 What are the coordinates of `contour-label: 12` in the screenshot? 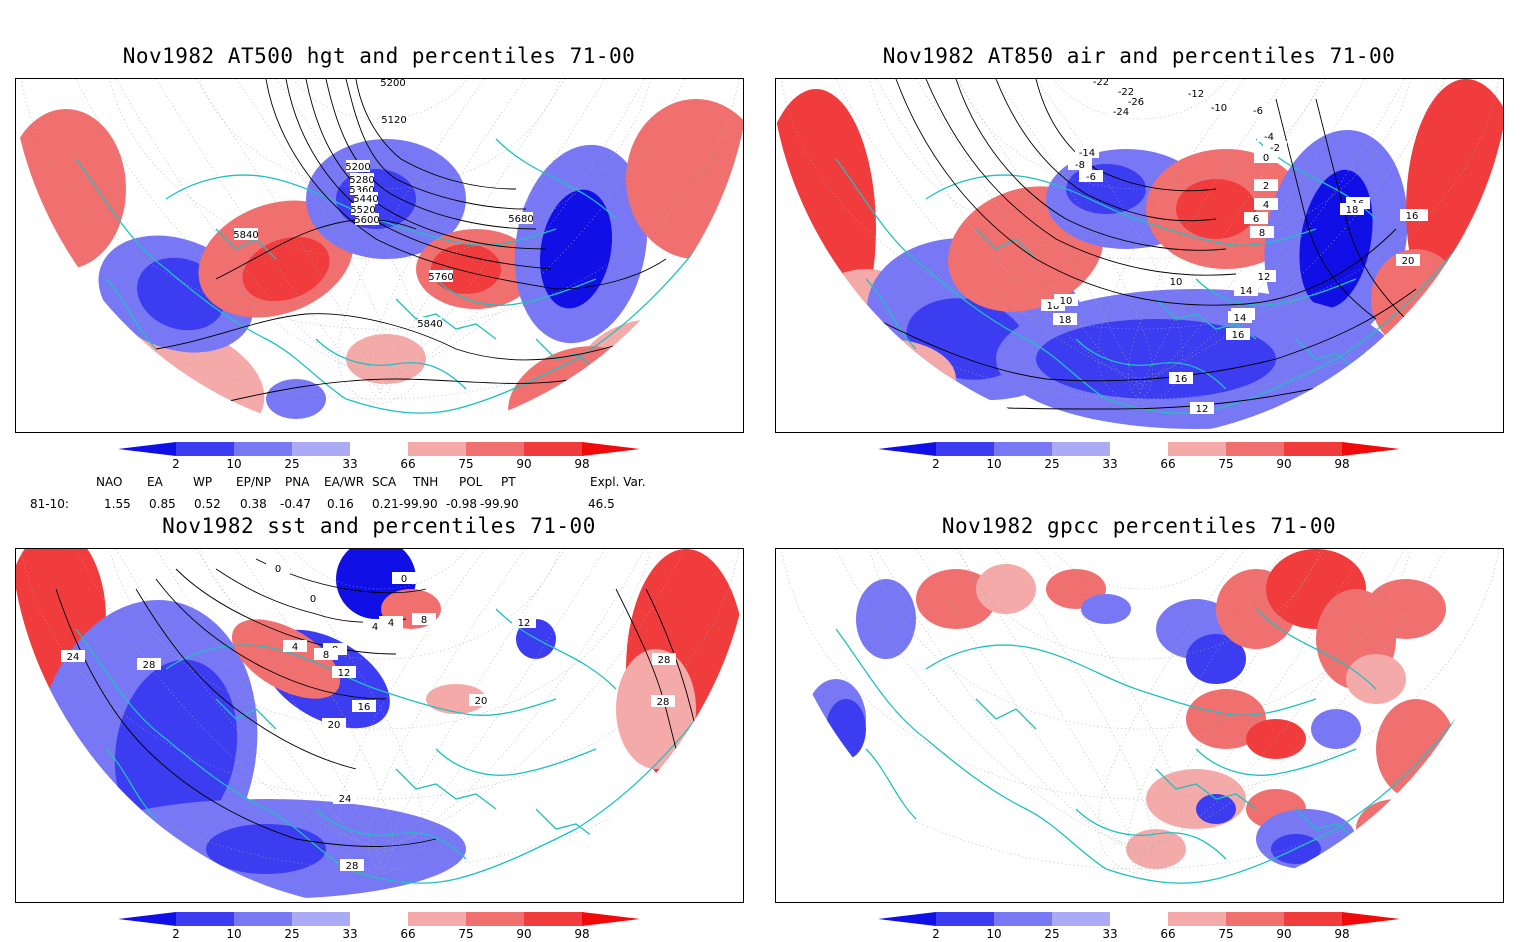 It's located at (524, 623).